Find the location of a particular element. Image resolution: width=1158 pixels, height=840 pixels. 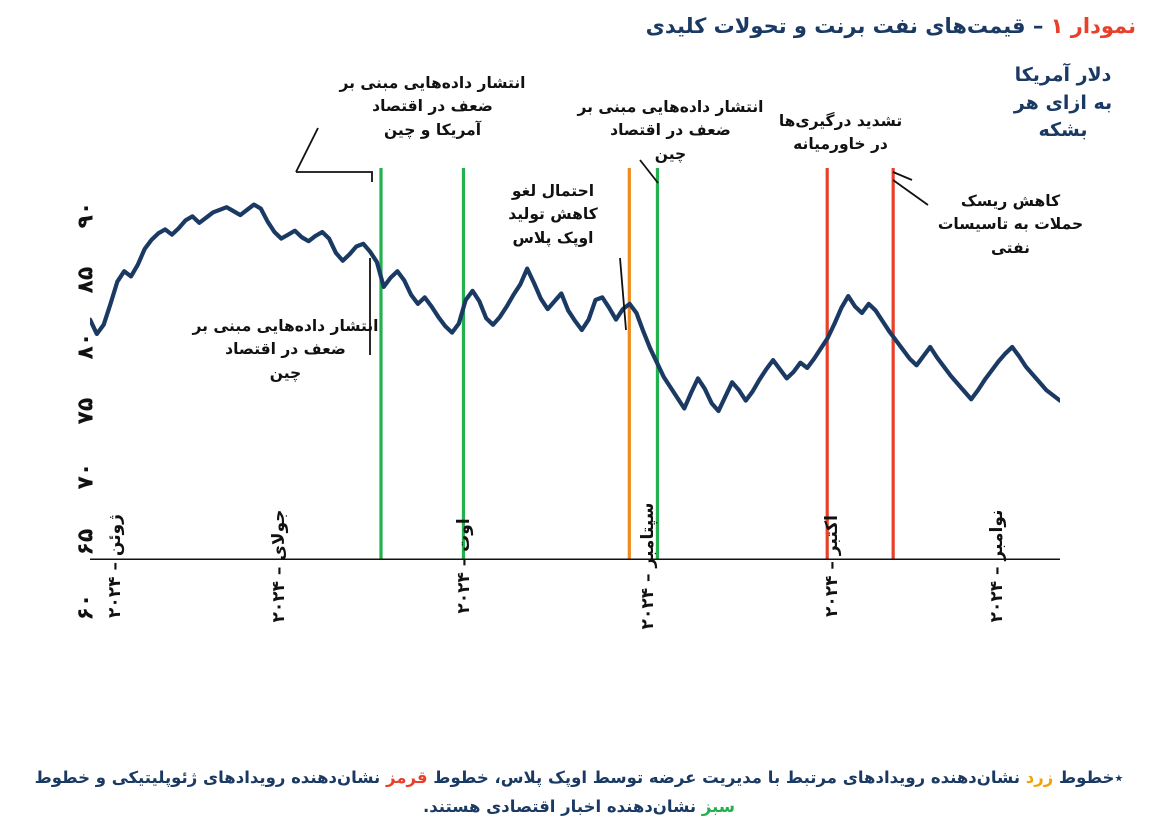

y-tick-label: ۶۰ is located at coordinates (86, 607).